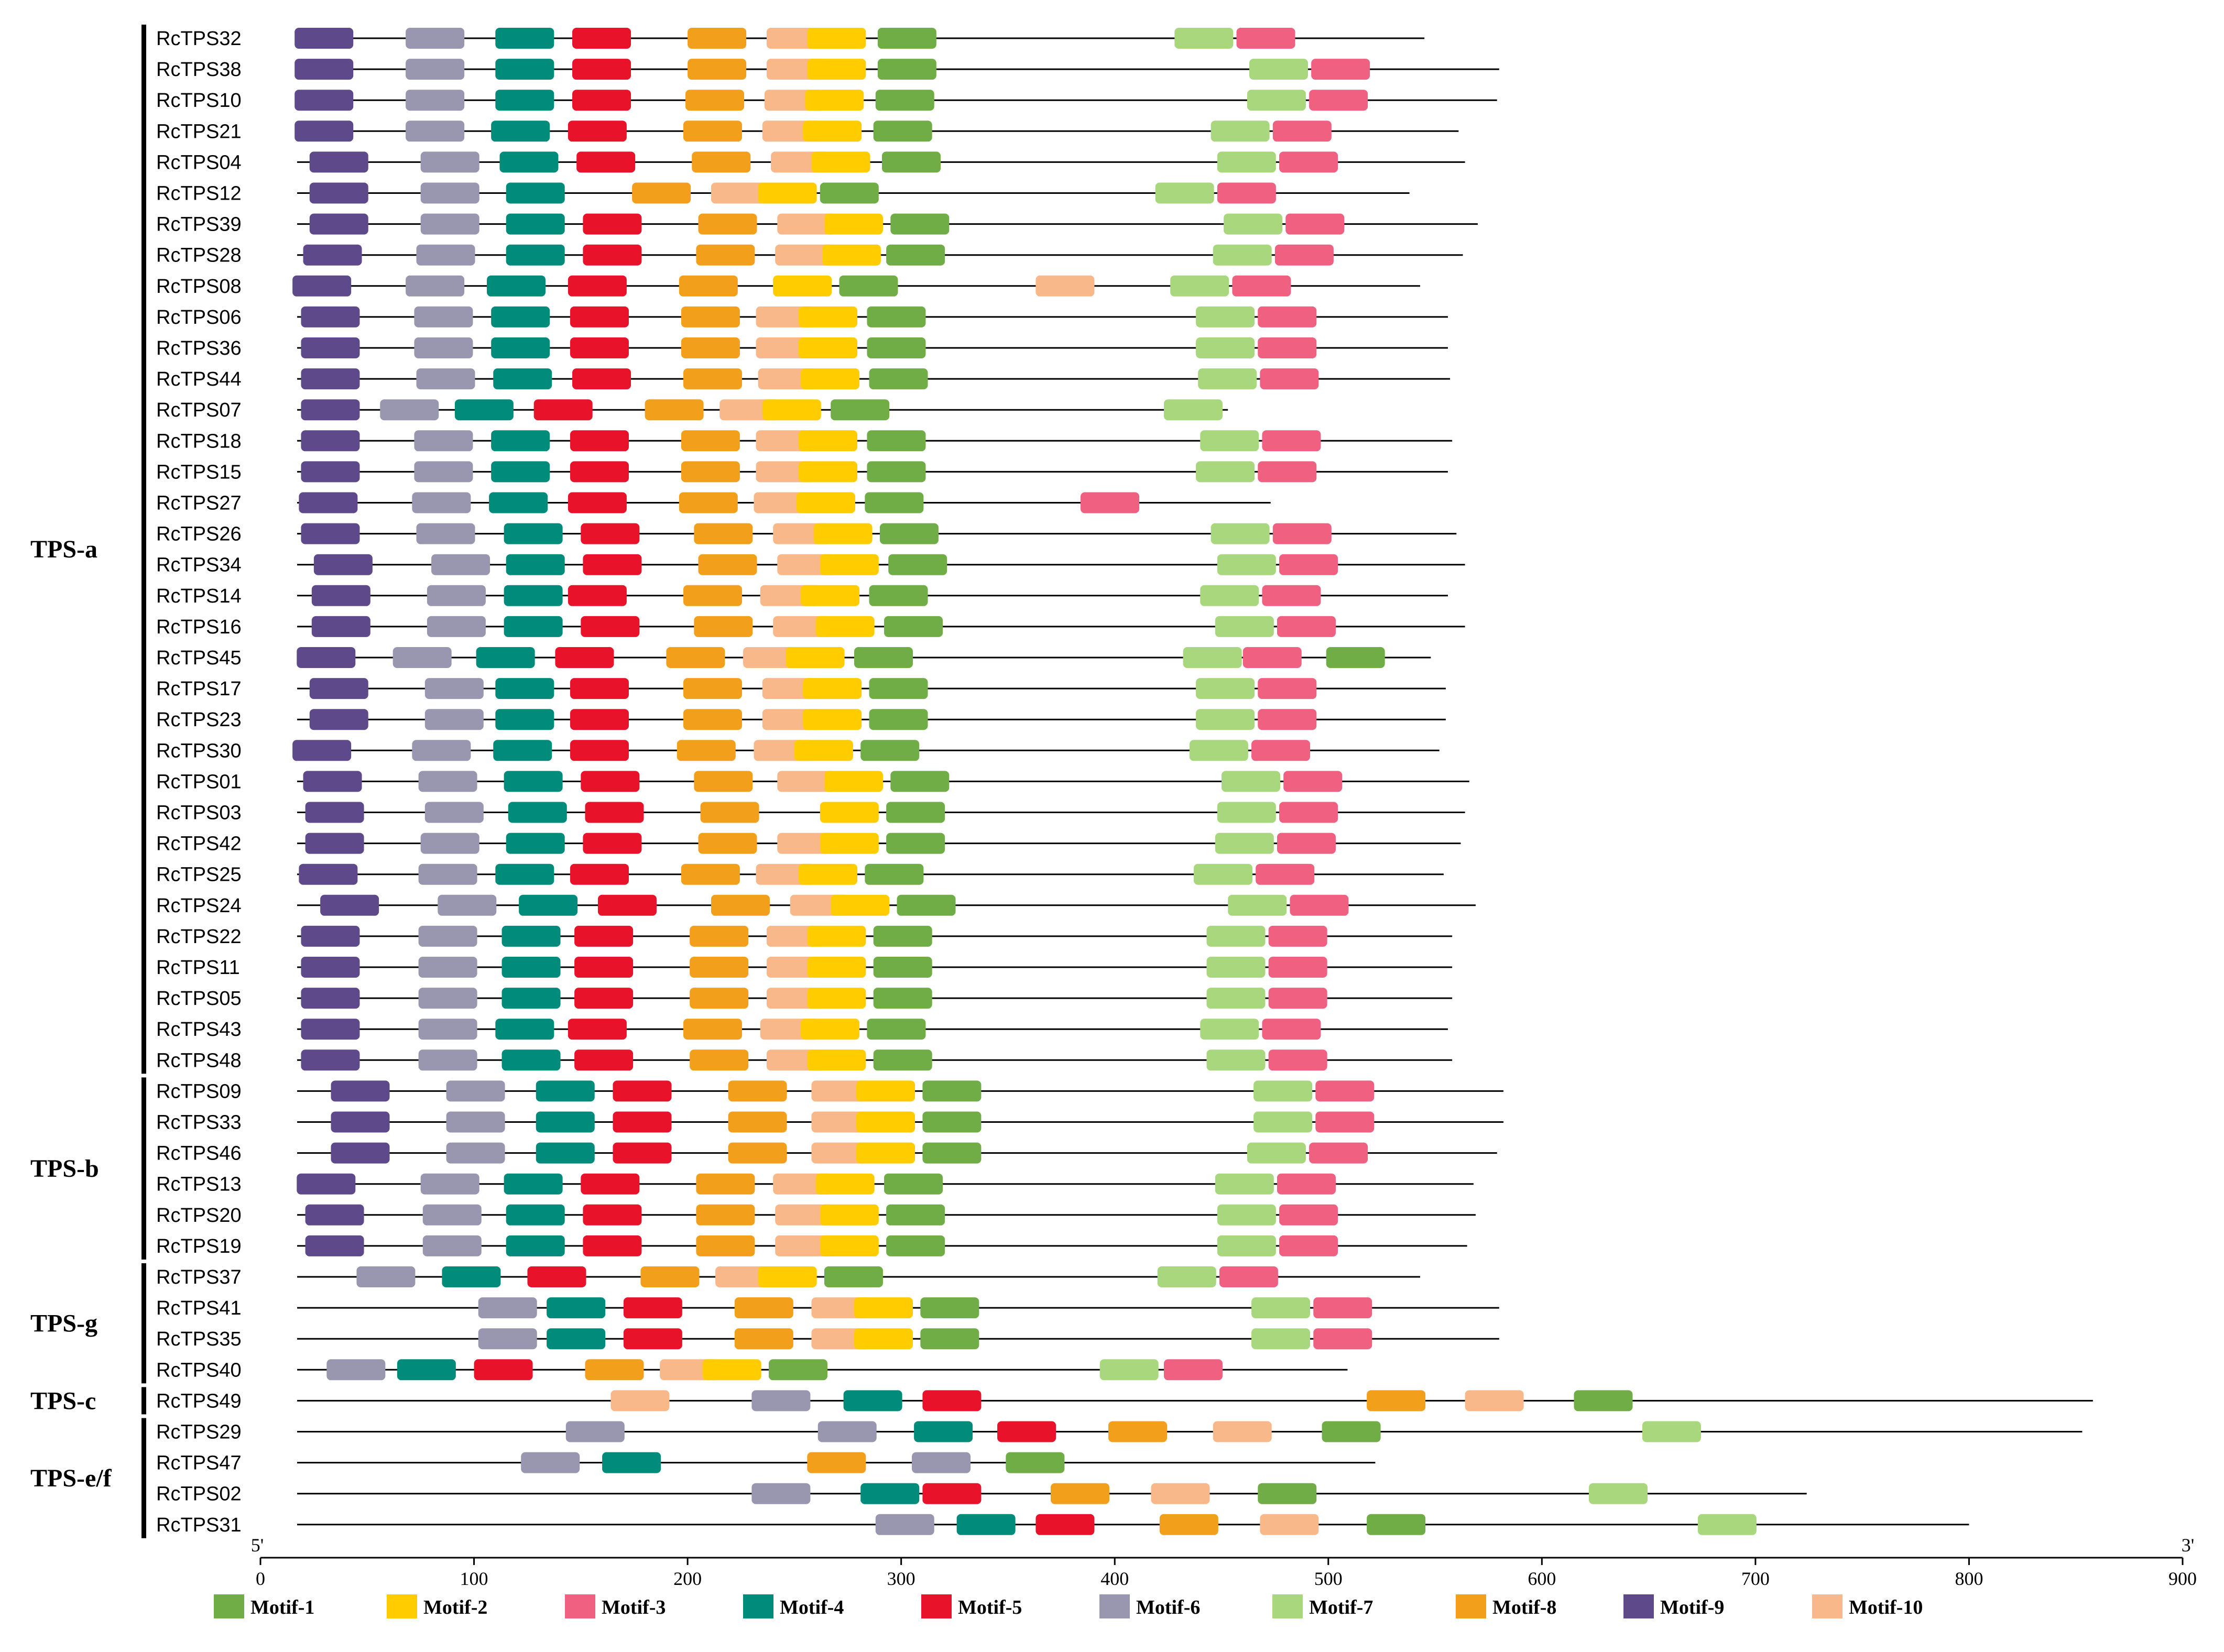  Describe the element at coordinates (199, 1401) in the screenshot. I see `gene-label: RcTPS49` at that location.